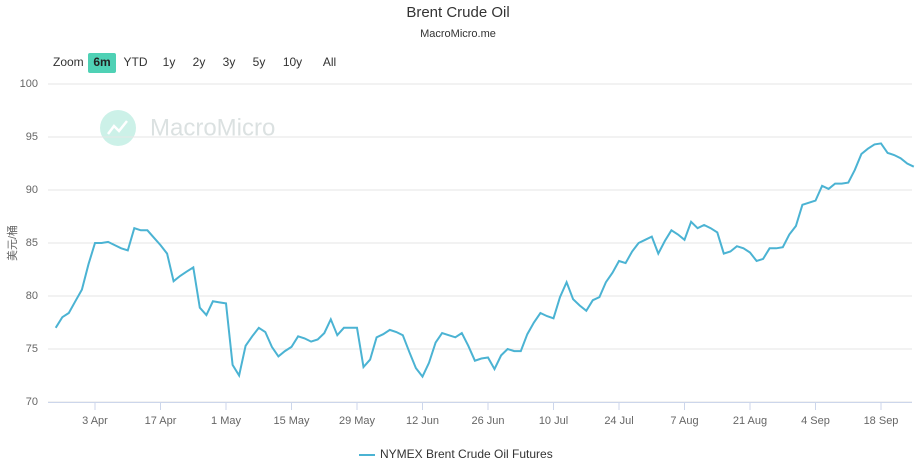 The height and width of the screenshot is (474, 917). I want to click on y-tick-label: 85, so click(32, 243).